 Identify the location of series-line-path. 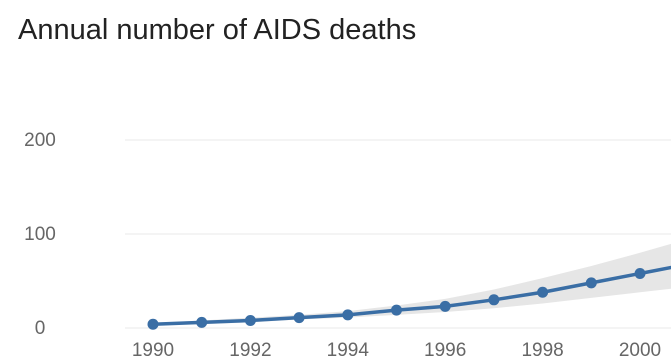
(411, 295).